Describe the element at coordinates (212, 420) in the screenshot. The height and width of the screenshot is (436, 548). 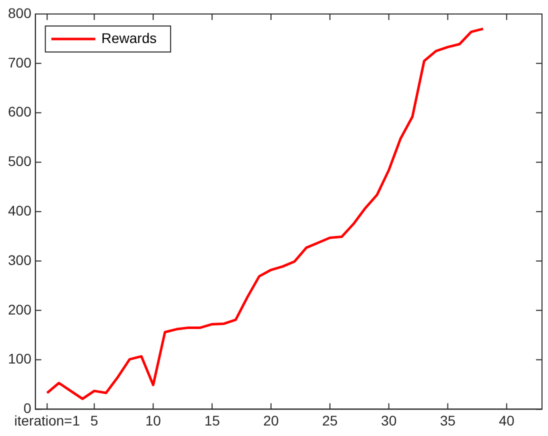
I see `x-tick-label: 15` at that location.